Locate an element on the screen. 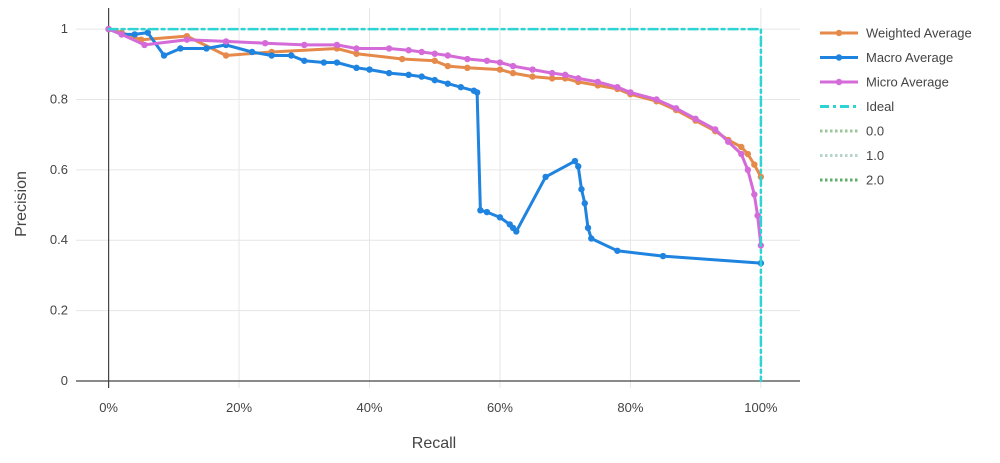 Image resolution: width=1000 pixels, height=463 pixels. x-tick-label: 40% is located at coordinates (369, 407).